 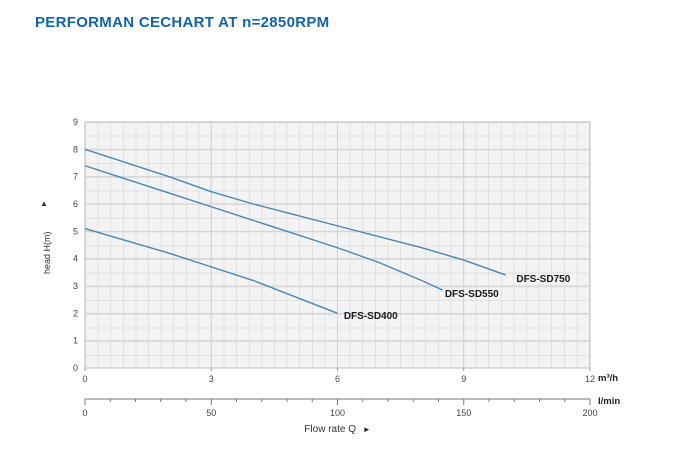 What do you see at coordinates (75, 204) in the screenshot?
I see `y-tick-label: 6` at bounding box center [75, 204].